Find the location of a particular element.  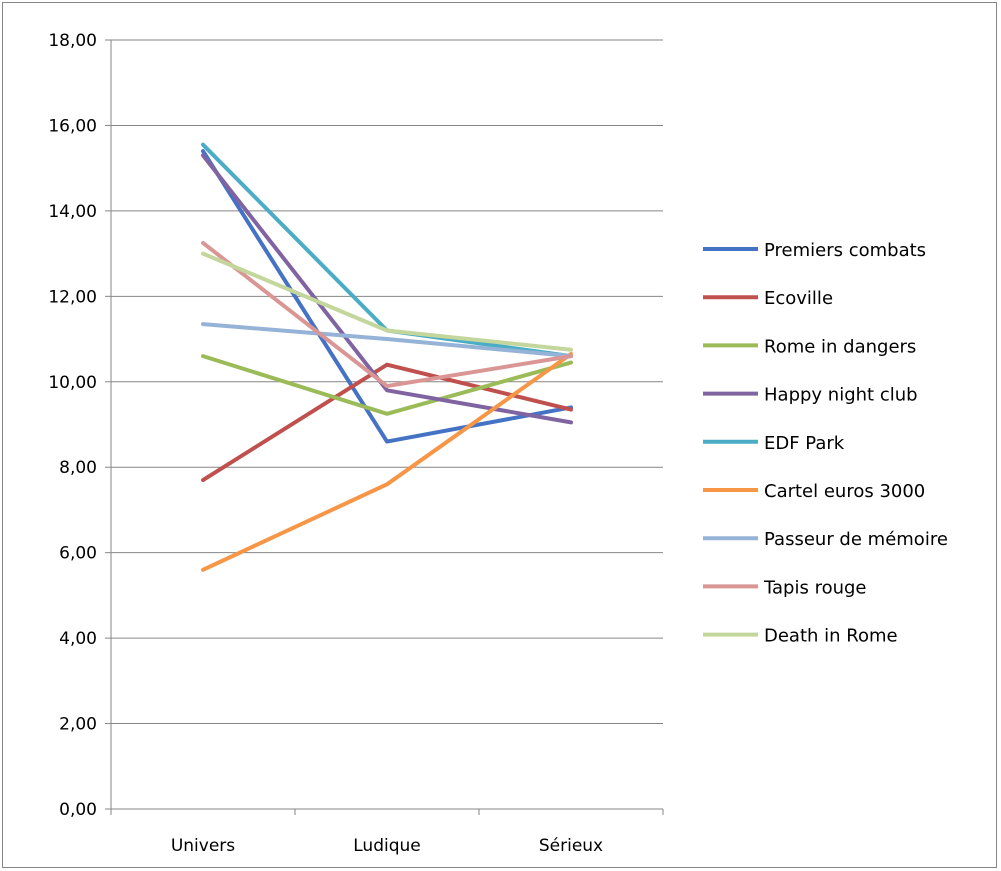

y-tick-label: 4,00 is located at coordinates (78, 639).